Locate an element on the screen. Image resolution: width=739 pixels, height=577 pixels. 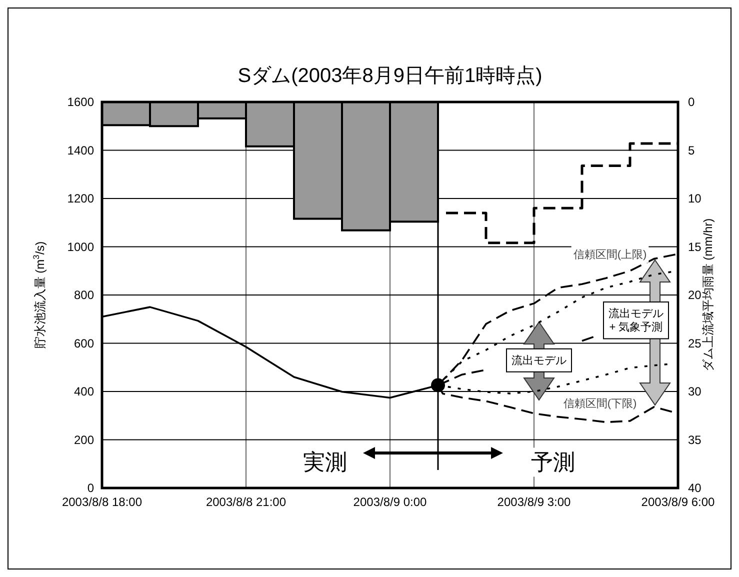
y2-tick-label: 0 is located at coordinates (691, 102).